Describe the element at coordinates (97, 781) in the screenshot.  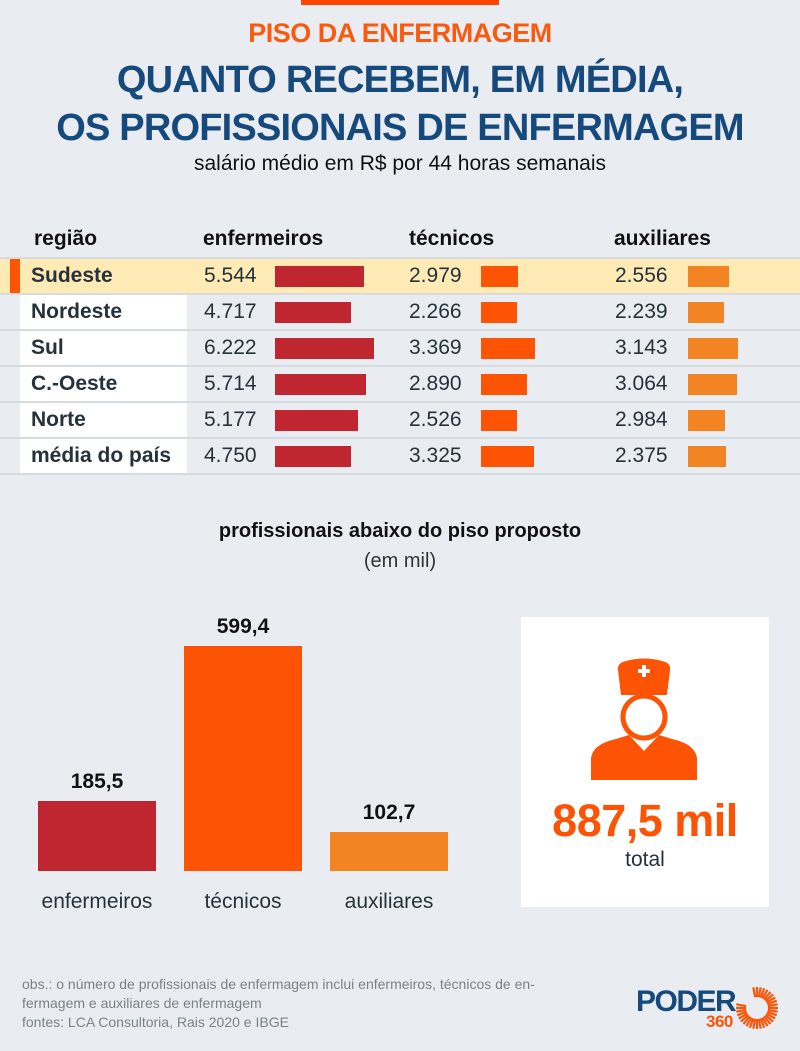
I see `bar-value-enfermeiros: 185,5` at that location.